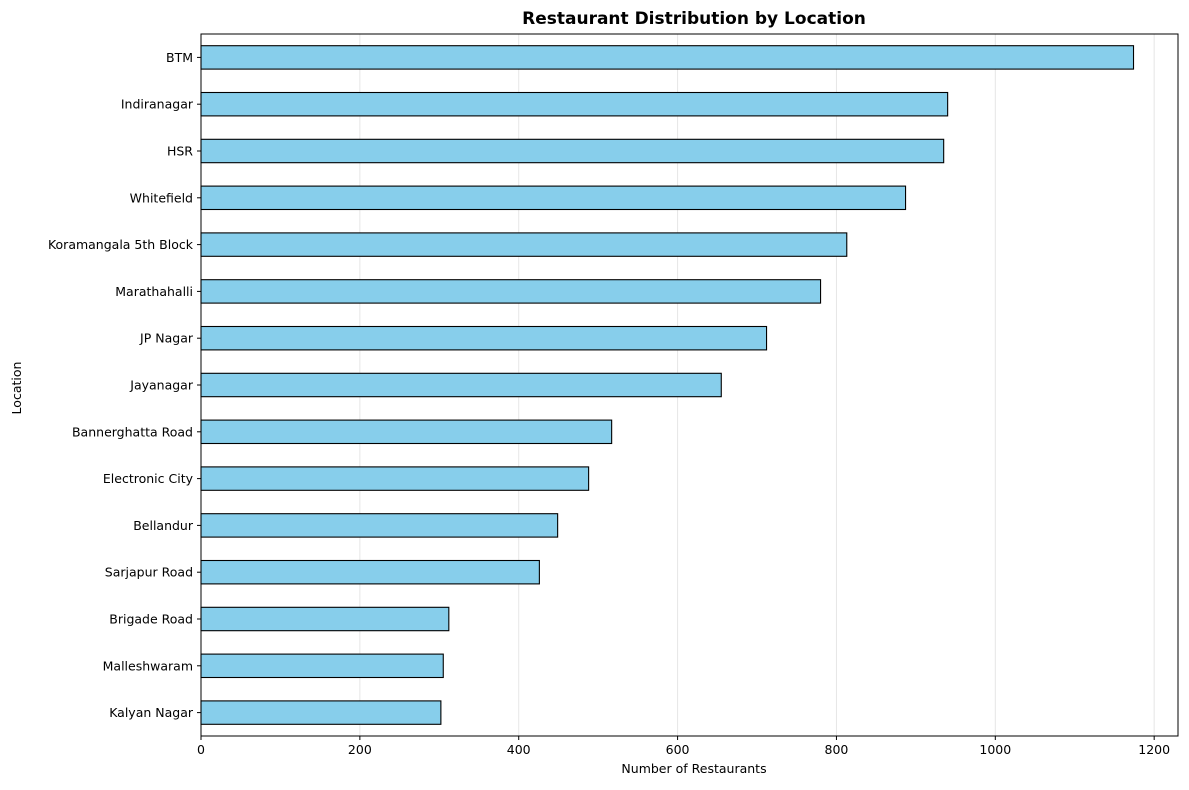 This screenshot has width=1189, height=790. Describe the element at coordinates (201, 749) in the screenshot. I see `x-tick-label: 0` at that location.